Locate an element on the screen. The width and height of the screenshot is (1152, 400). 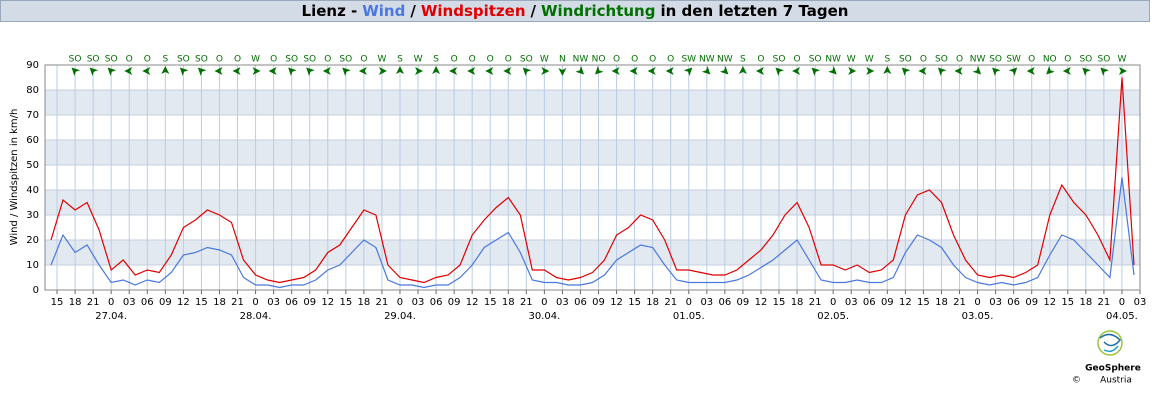
y-tick-label: 60 is located at coordinates (32, 140).